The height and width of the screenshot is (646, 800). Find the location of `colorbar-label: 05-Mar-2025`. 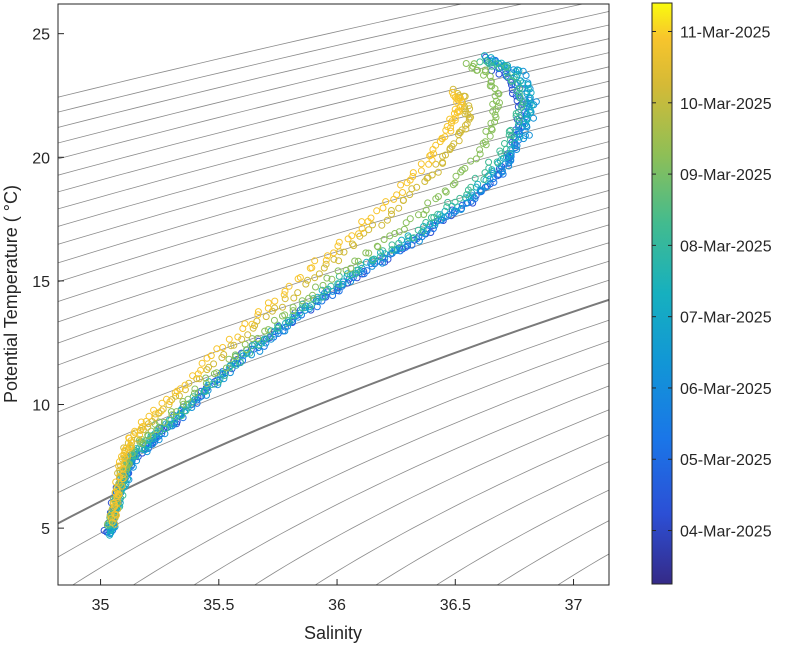

colorbar-label: 05-Mar-2025 is located at coordinates (726, 460).